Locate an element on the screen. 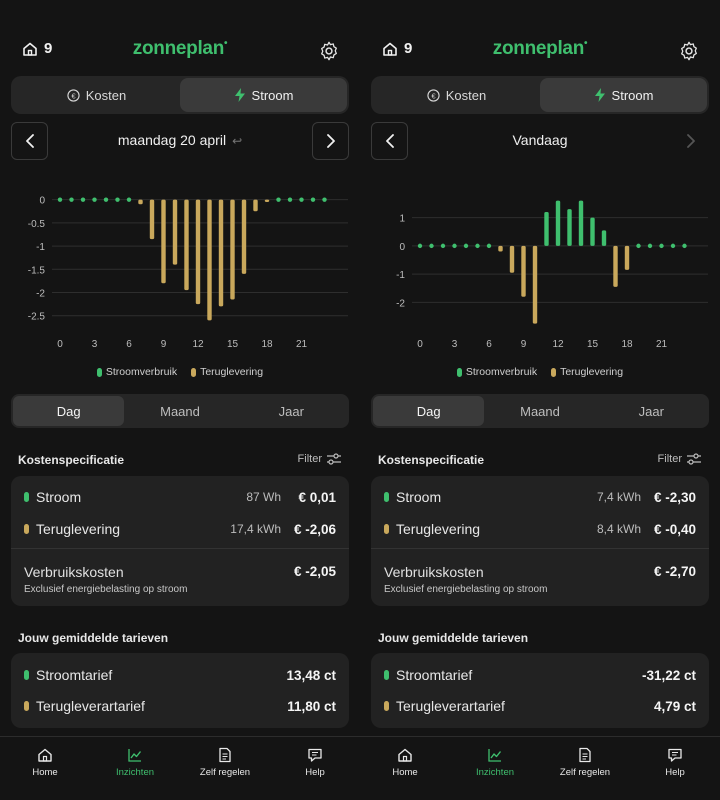 This screenshot has height=800, width=720. x-tick-label: 15 is located at coordinates (593, 344).